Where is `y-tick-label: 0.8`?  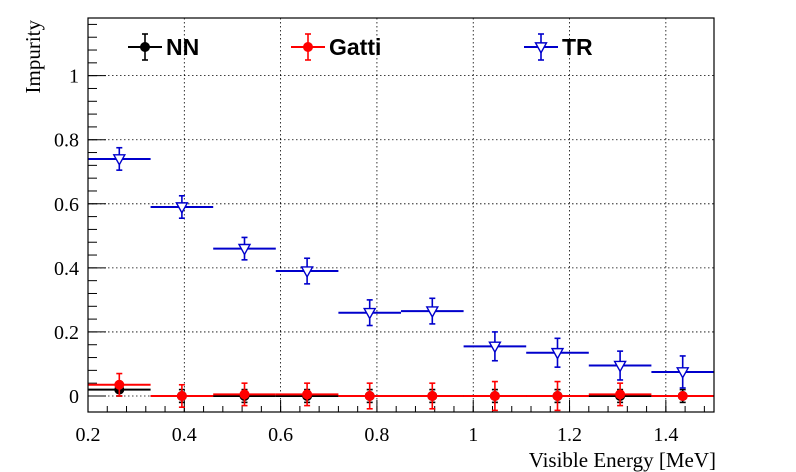 y-tick-label: 0.8 is located at coordinates (66, 141).